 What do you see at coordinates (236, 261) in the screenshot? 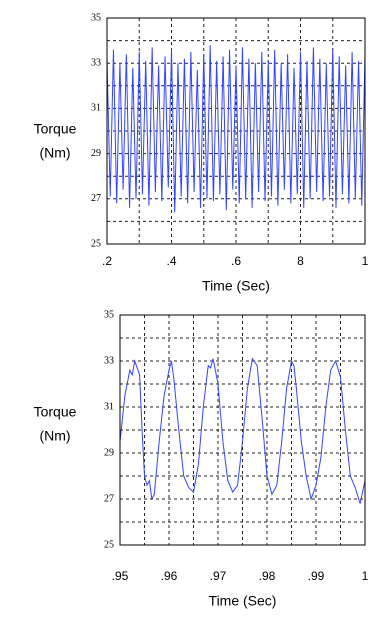
I see `x-tick-label: .6` at bounding box center [236, 261].